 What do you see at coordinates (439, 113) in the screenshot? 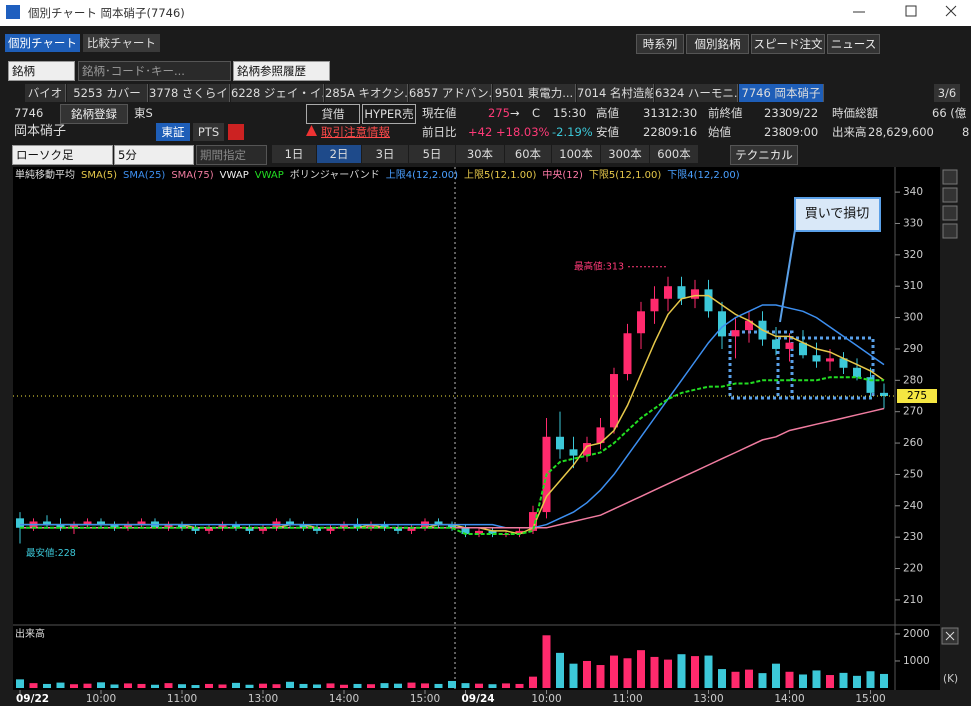
I see `quote-label: 現在値` at bounding box center [439, 113].